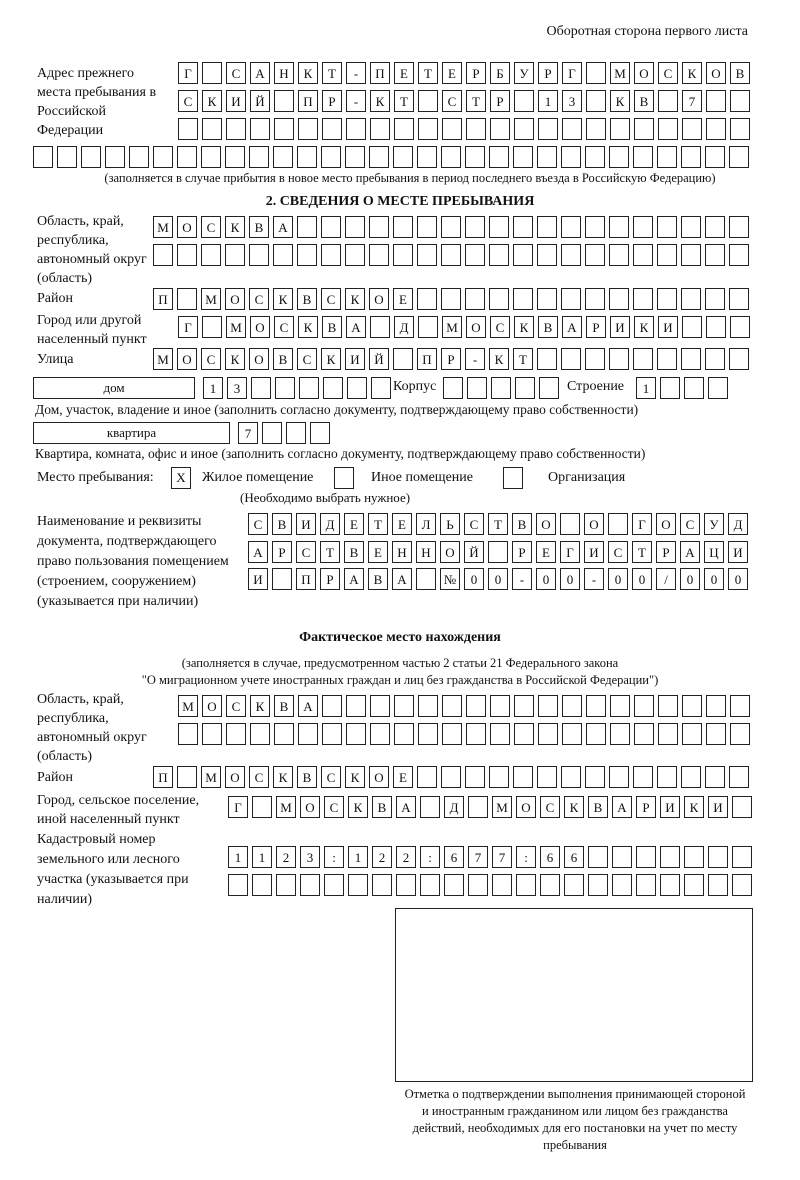 The height and width of the screenshot is (1180, 800). Describe the element at coordinates (450, 524) in the screenshot. I see `form-cell: Ь` at that location.